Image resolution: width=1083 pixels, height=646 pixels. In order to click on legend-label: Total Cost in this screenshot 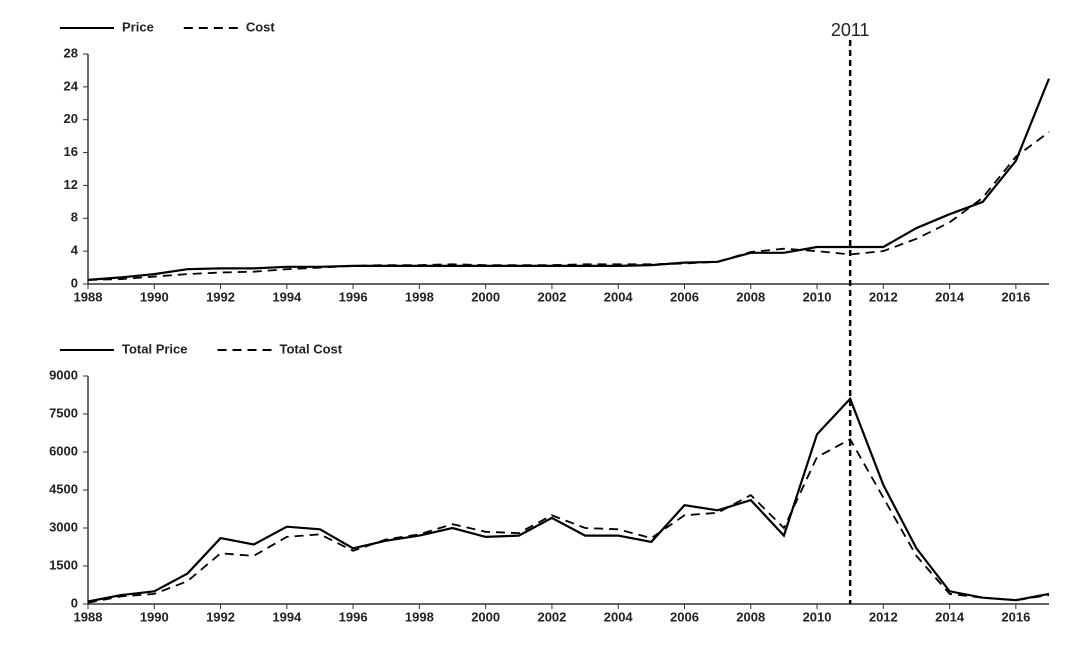, I will do `click(311, 348)`.